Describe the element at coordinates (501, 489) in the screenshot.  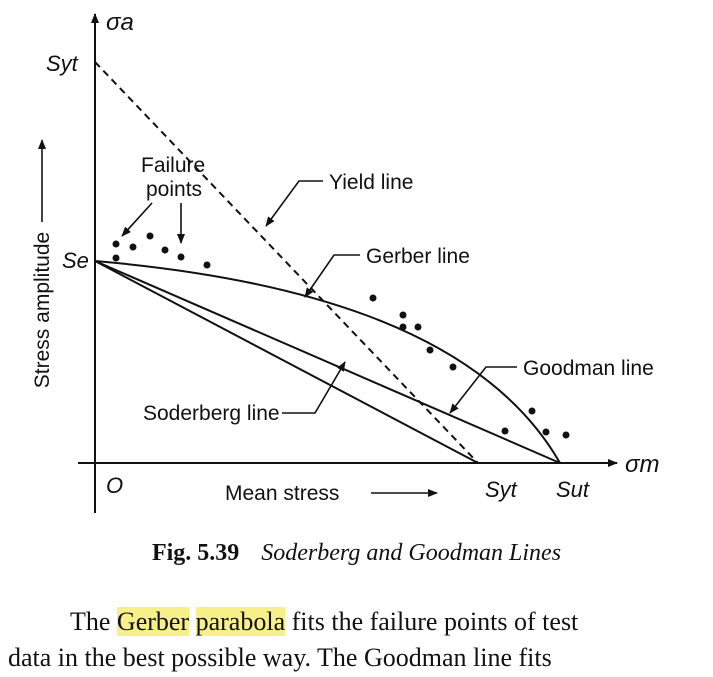
I see `syt-x-label: Syt` at that location.